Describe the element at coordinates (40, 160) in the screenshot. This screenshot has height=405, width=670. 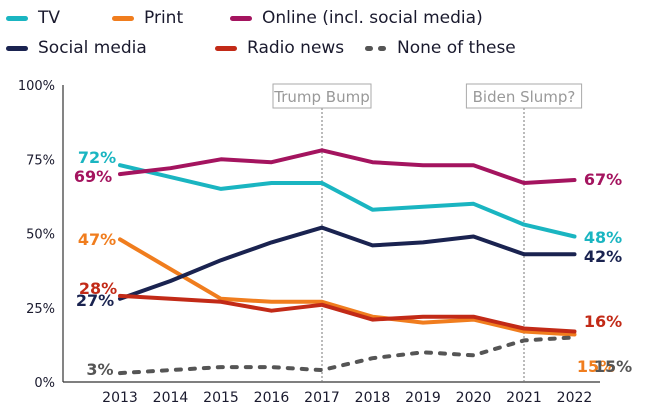
I see `y-tick-label: 75%` at that location.